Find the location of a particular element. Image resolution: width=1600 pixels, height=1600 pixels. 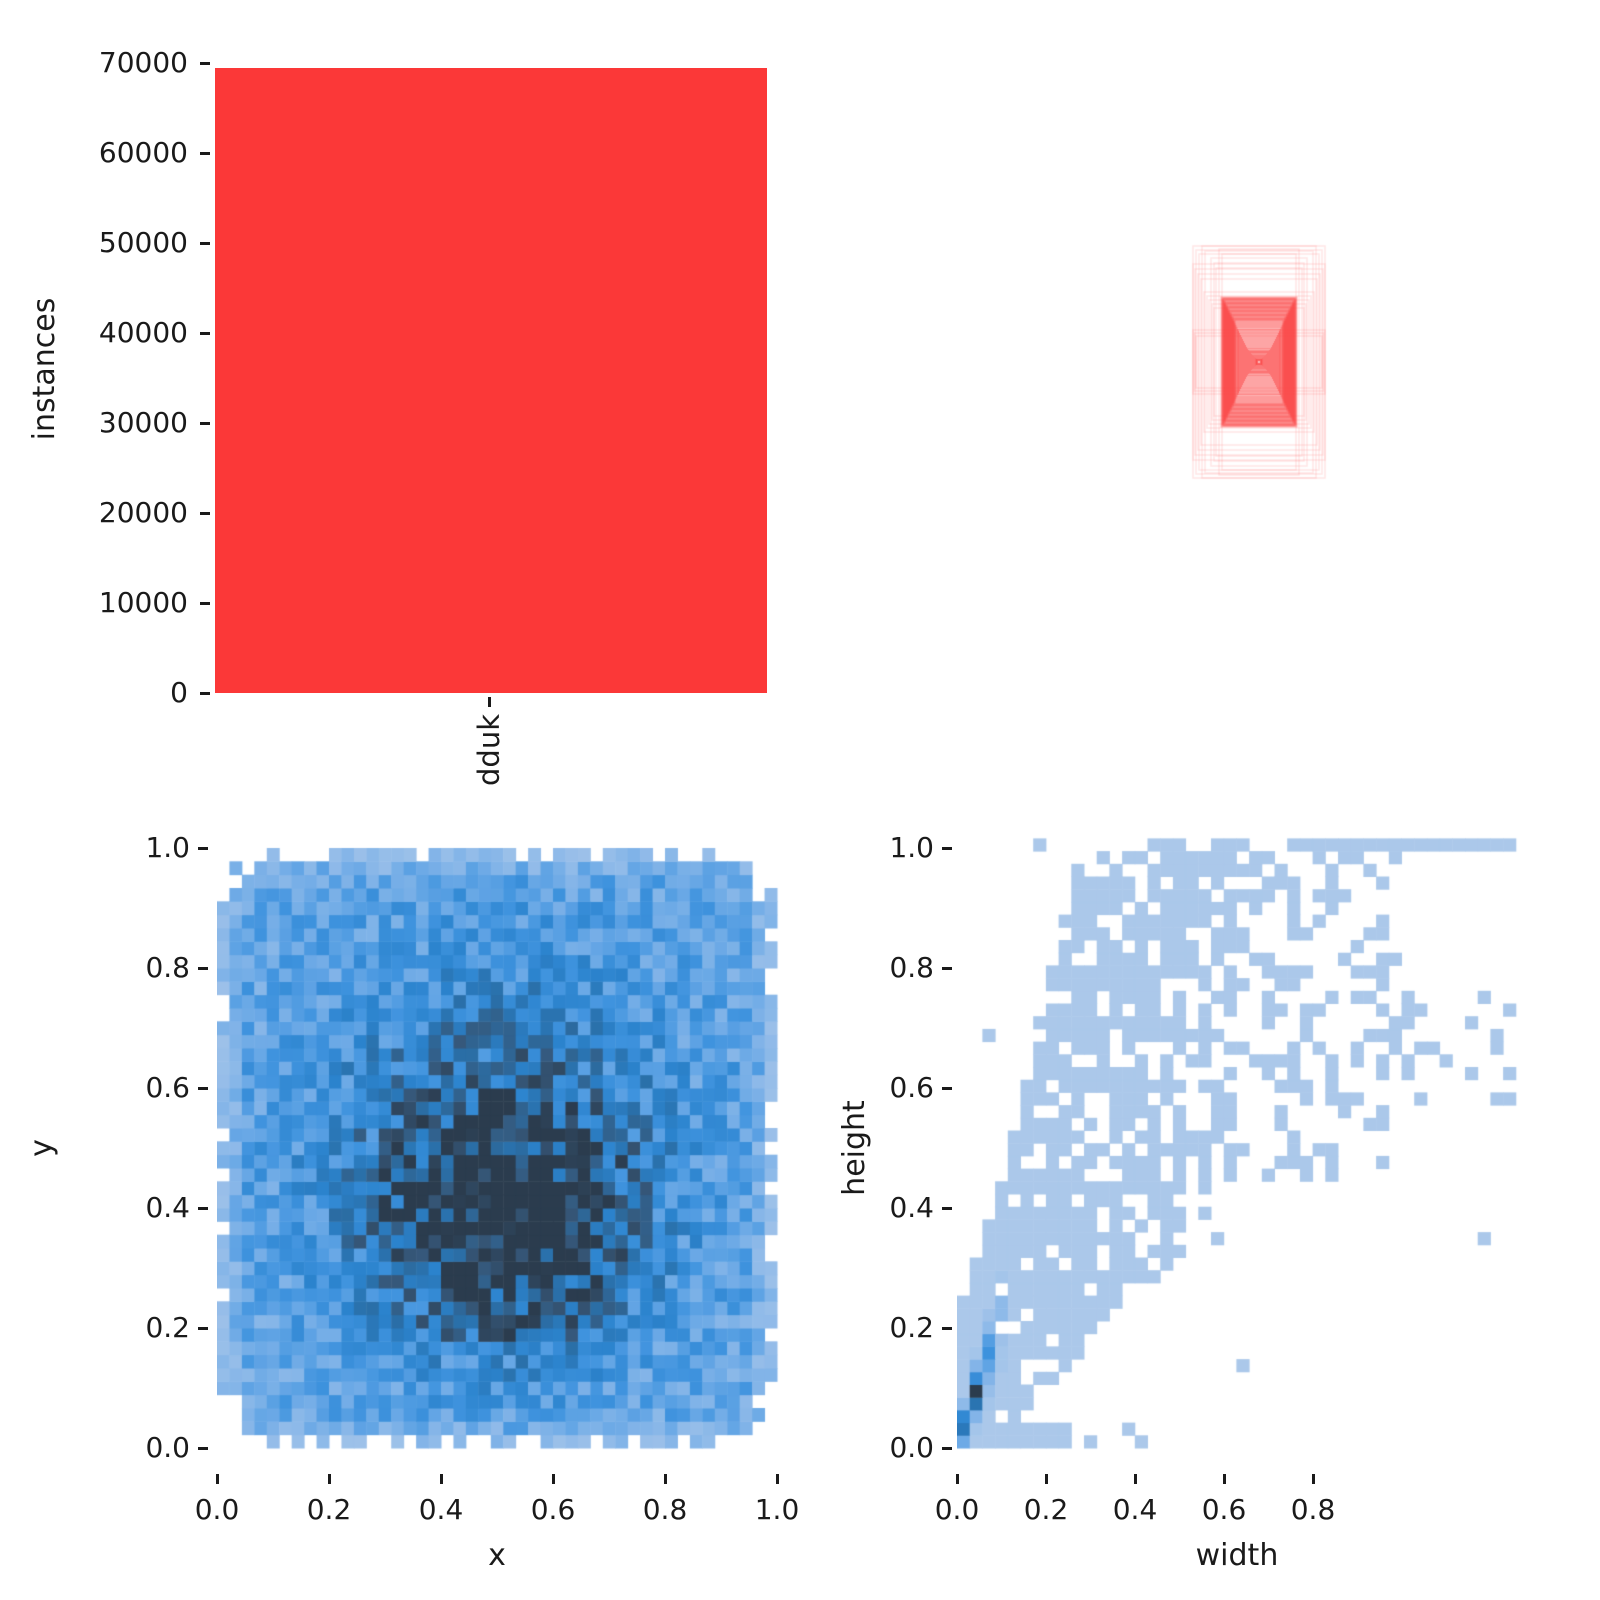

xy-xtick-label: 0.6 is located at coordinates (553, 1509).